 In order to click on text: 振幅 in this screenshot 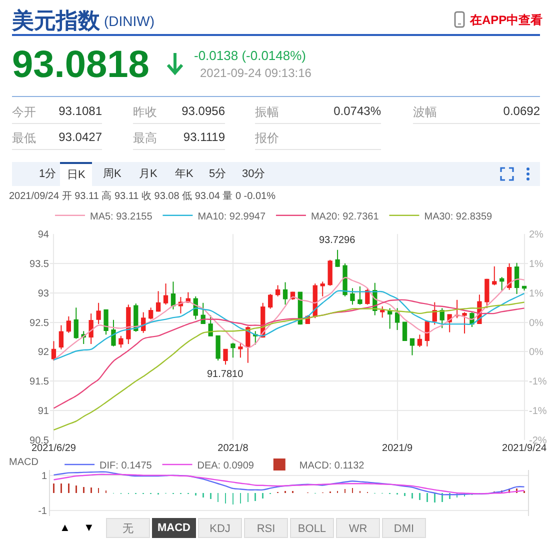, I will do `click(267, 112)`.